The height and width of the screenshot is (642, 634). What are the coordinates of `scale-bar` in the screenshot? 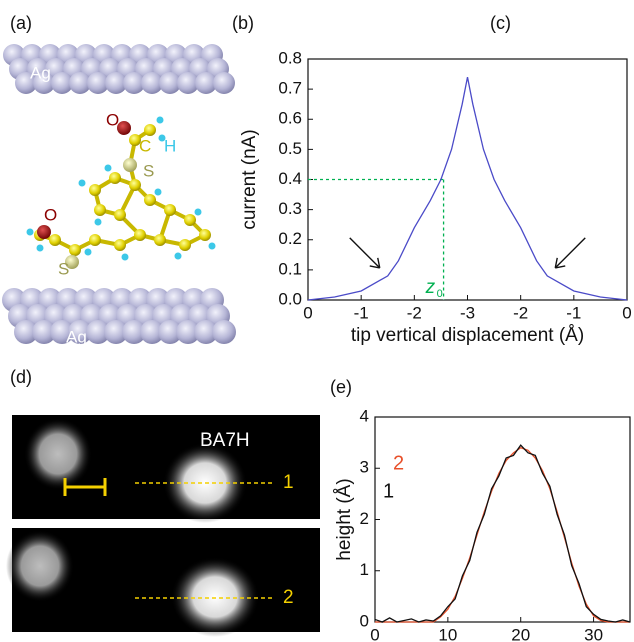 It's located at (85, 487).